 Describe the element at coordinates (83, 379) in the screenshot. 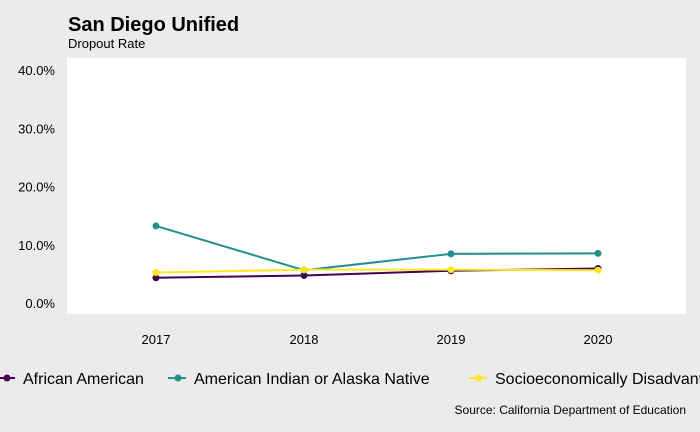

I see `legend-label: African American` at that location.